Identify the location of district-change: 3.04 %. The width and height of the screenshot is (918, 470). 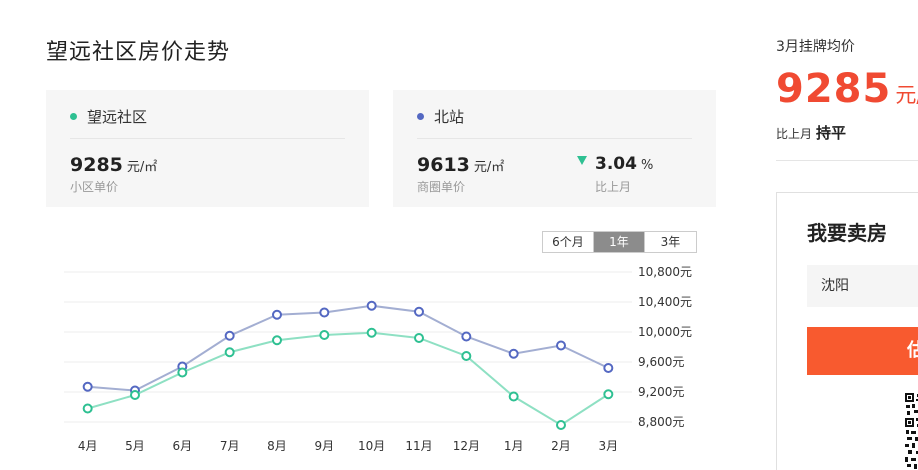
(615, 164).